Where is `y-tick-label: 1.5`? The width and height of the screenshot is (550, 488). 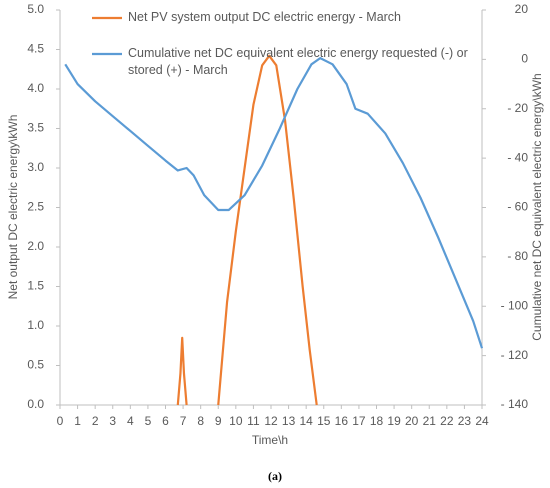 y-tick-label: 1.5 is located at coordinates (35, 286).